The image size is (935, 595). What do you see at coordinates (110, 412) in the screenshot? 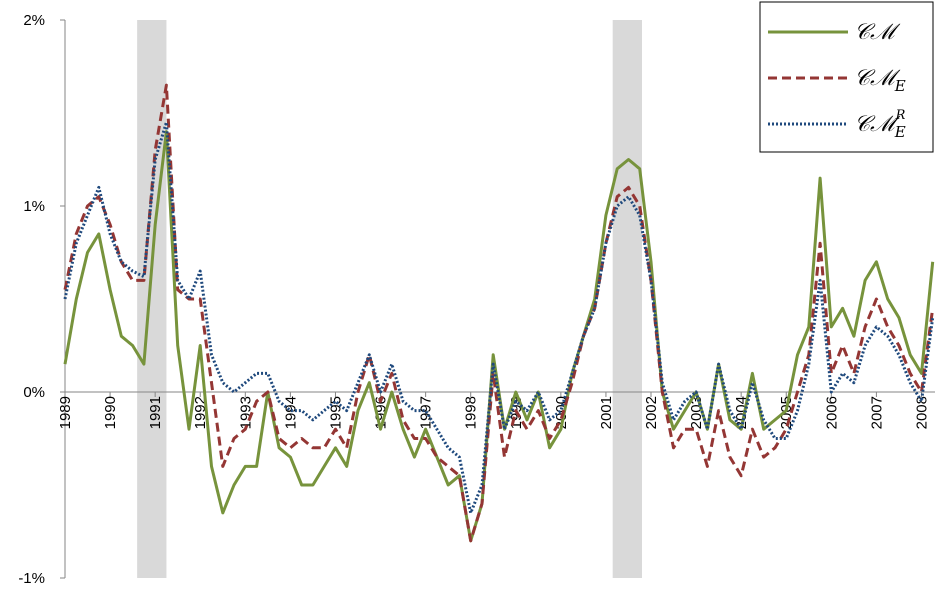
I see `x-tick-label: 1990` at bounding box center [110, 412].